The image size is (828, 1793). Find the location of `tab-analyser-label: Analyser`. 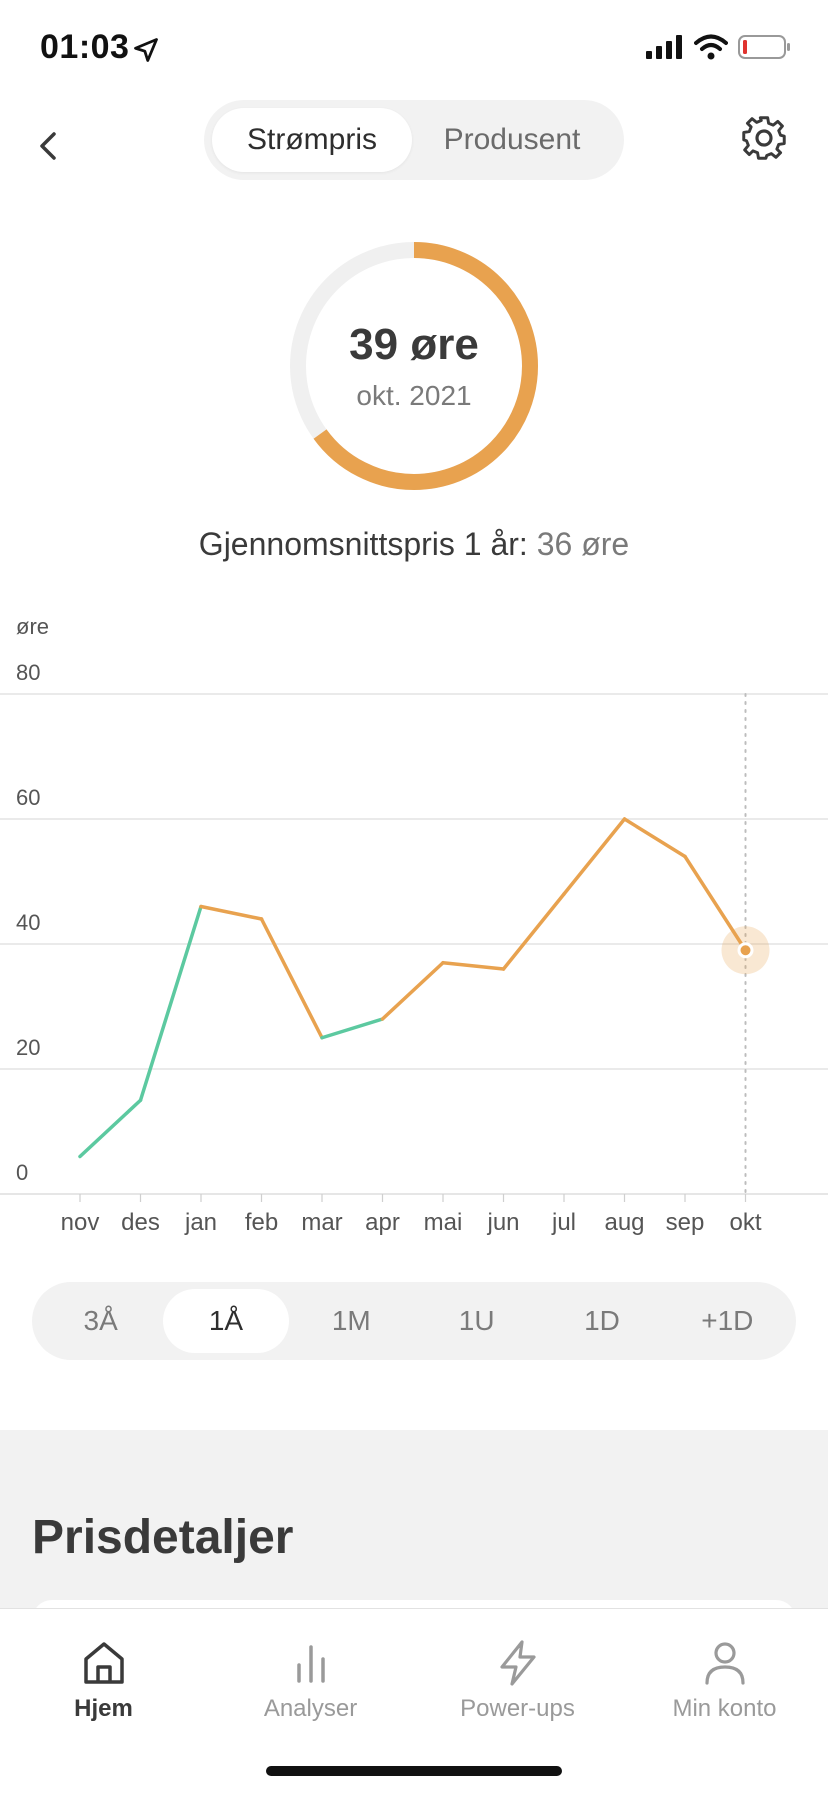

tab-analyser-label: Analyser is located at coordinates (310, 1708).